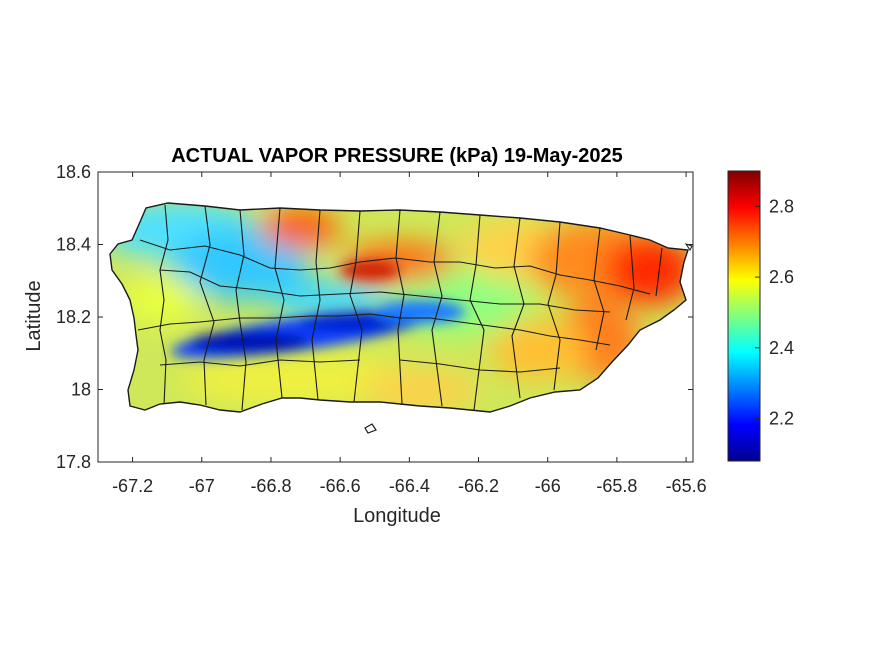  Describe the element at coordinates (781, 277) in the screenshot. I see `colorbar-tick-label: 2.6` at that location.